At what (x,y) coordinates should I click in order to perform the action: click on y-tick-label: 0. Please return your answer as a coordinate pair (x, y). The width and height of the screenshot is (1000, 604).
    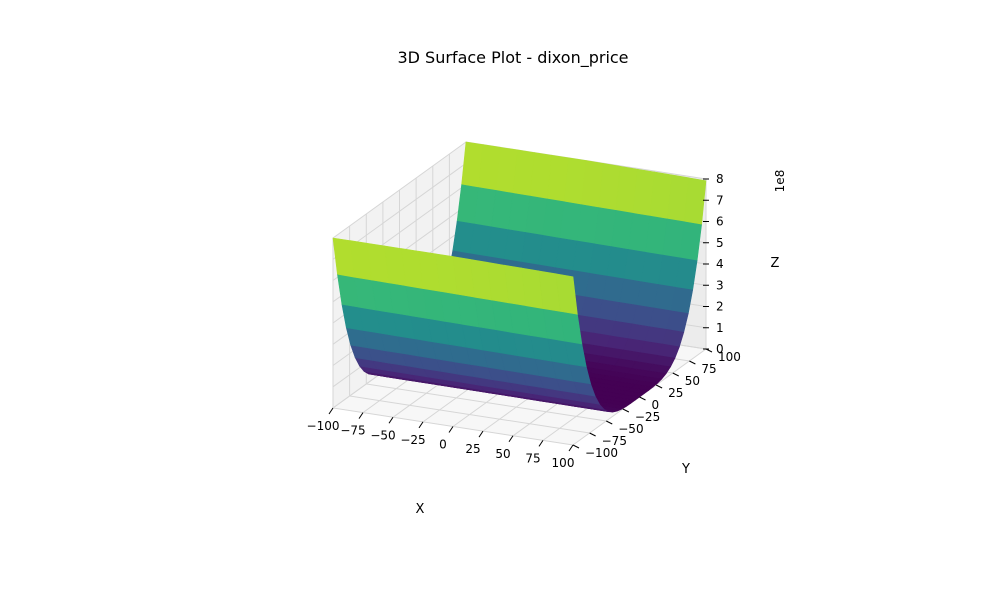
    Looking at the image, I should click on (656, 405).